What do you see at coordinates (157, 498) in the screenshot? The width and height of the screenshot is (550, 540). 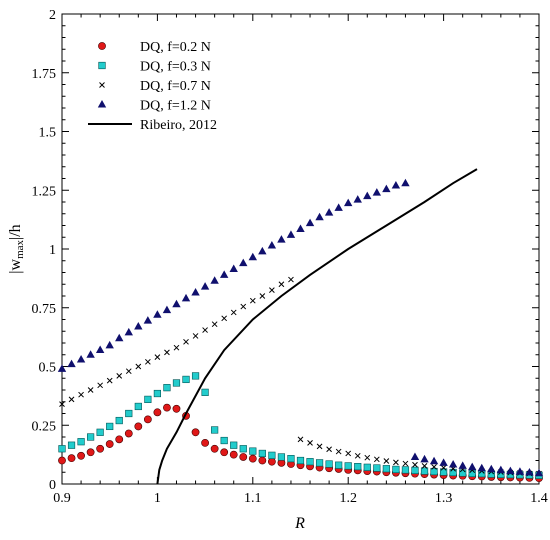 I see `x-tick-label: 1` at bounding box center [157, 498].